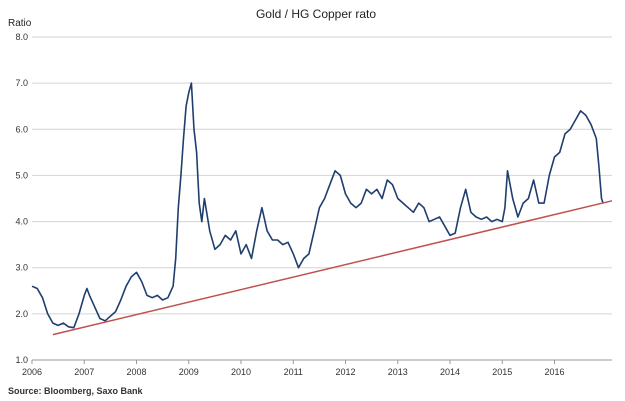 Image resolution: width=625 pixels, height=401 pixels. Describe the element at coordinates (21, 37) in the screenshot. I see `y-tick-label: 8.0` at that location.